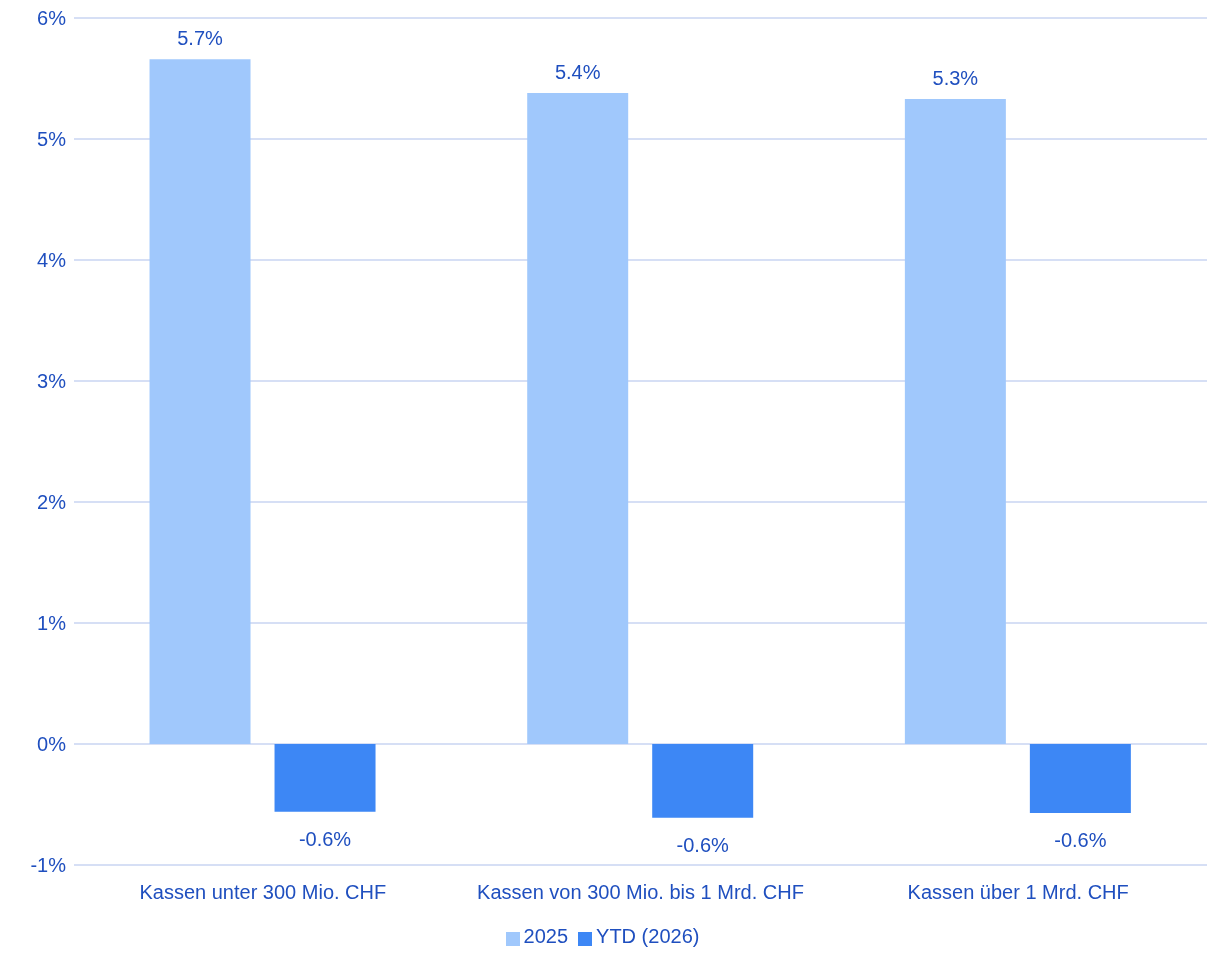  I want to click on y-tick-label: 6%, so click(52, 18).